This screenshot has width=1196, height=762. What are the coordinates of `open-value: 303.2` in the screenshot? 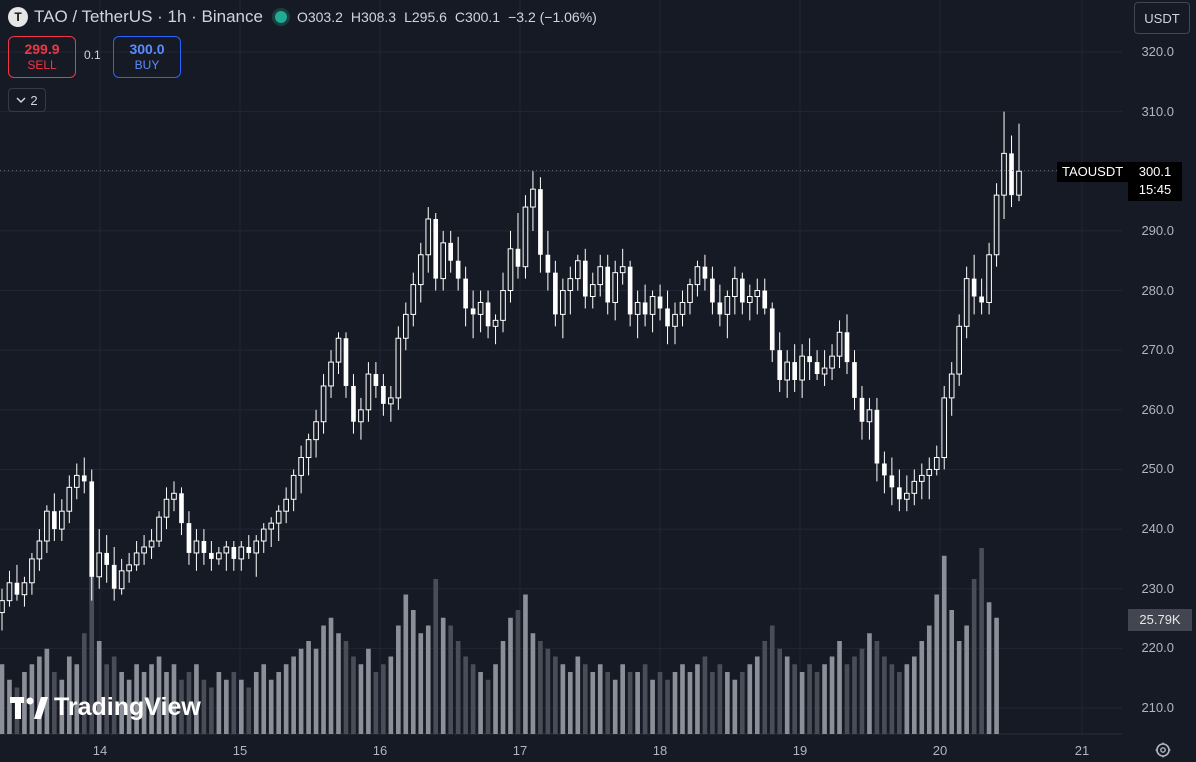 It's located at (325, 17).